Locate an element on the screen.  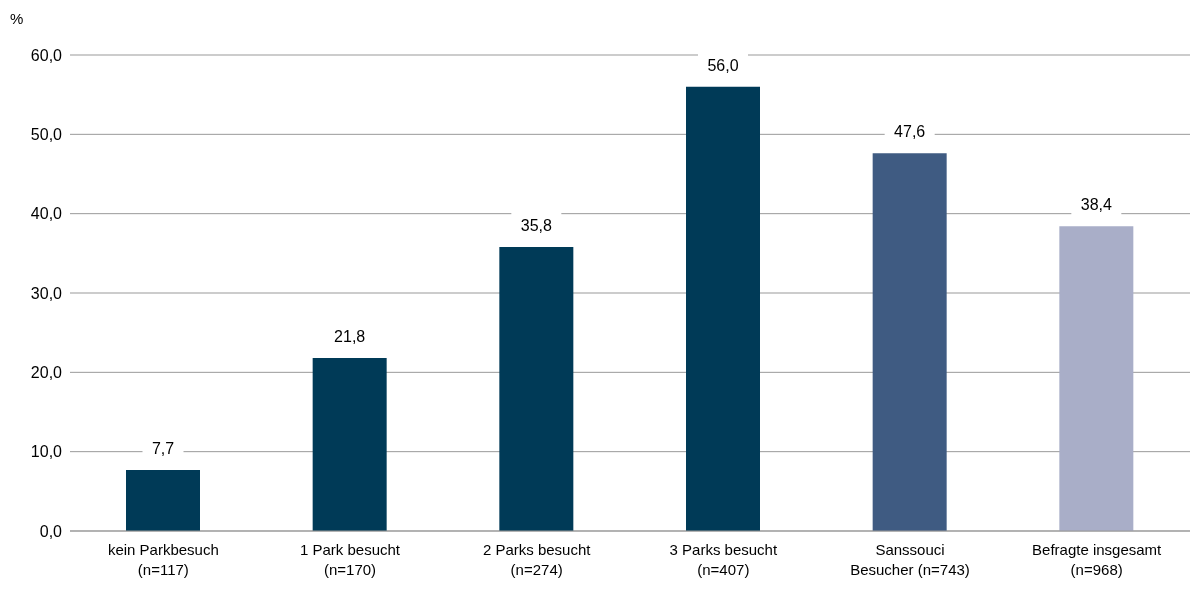
y-tick-label: 30,0 is located at coordinates (46, 293).